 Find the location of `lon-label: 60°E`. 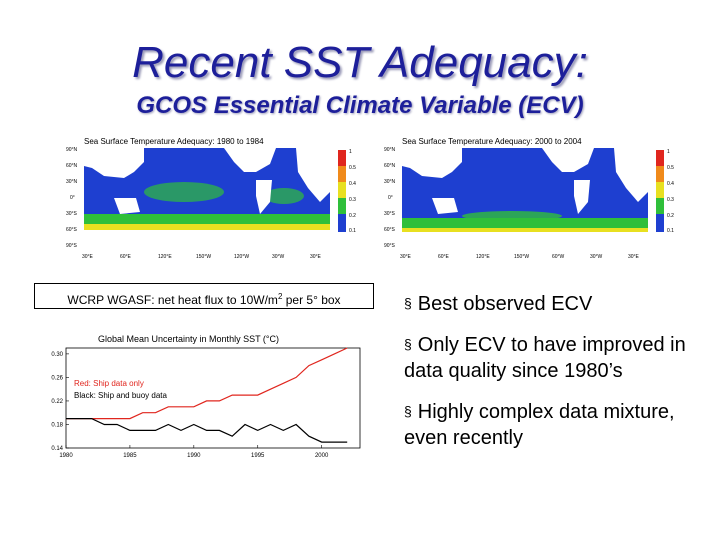

lon-label: 60°E is located at coordinates (444, 257).